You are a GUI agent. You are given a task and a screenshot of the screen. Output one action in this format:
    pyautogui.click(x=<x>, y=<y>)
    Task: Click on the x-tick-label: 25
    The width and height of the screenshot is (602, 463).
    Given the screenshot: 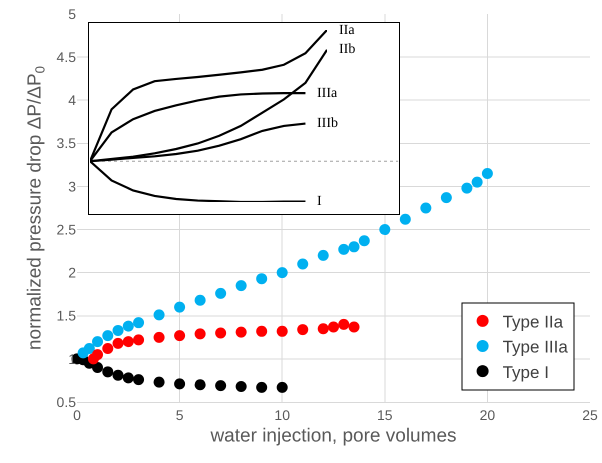 What is the action you would take?
    pyautogui.click(x=590, y=414)
    